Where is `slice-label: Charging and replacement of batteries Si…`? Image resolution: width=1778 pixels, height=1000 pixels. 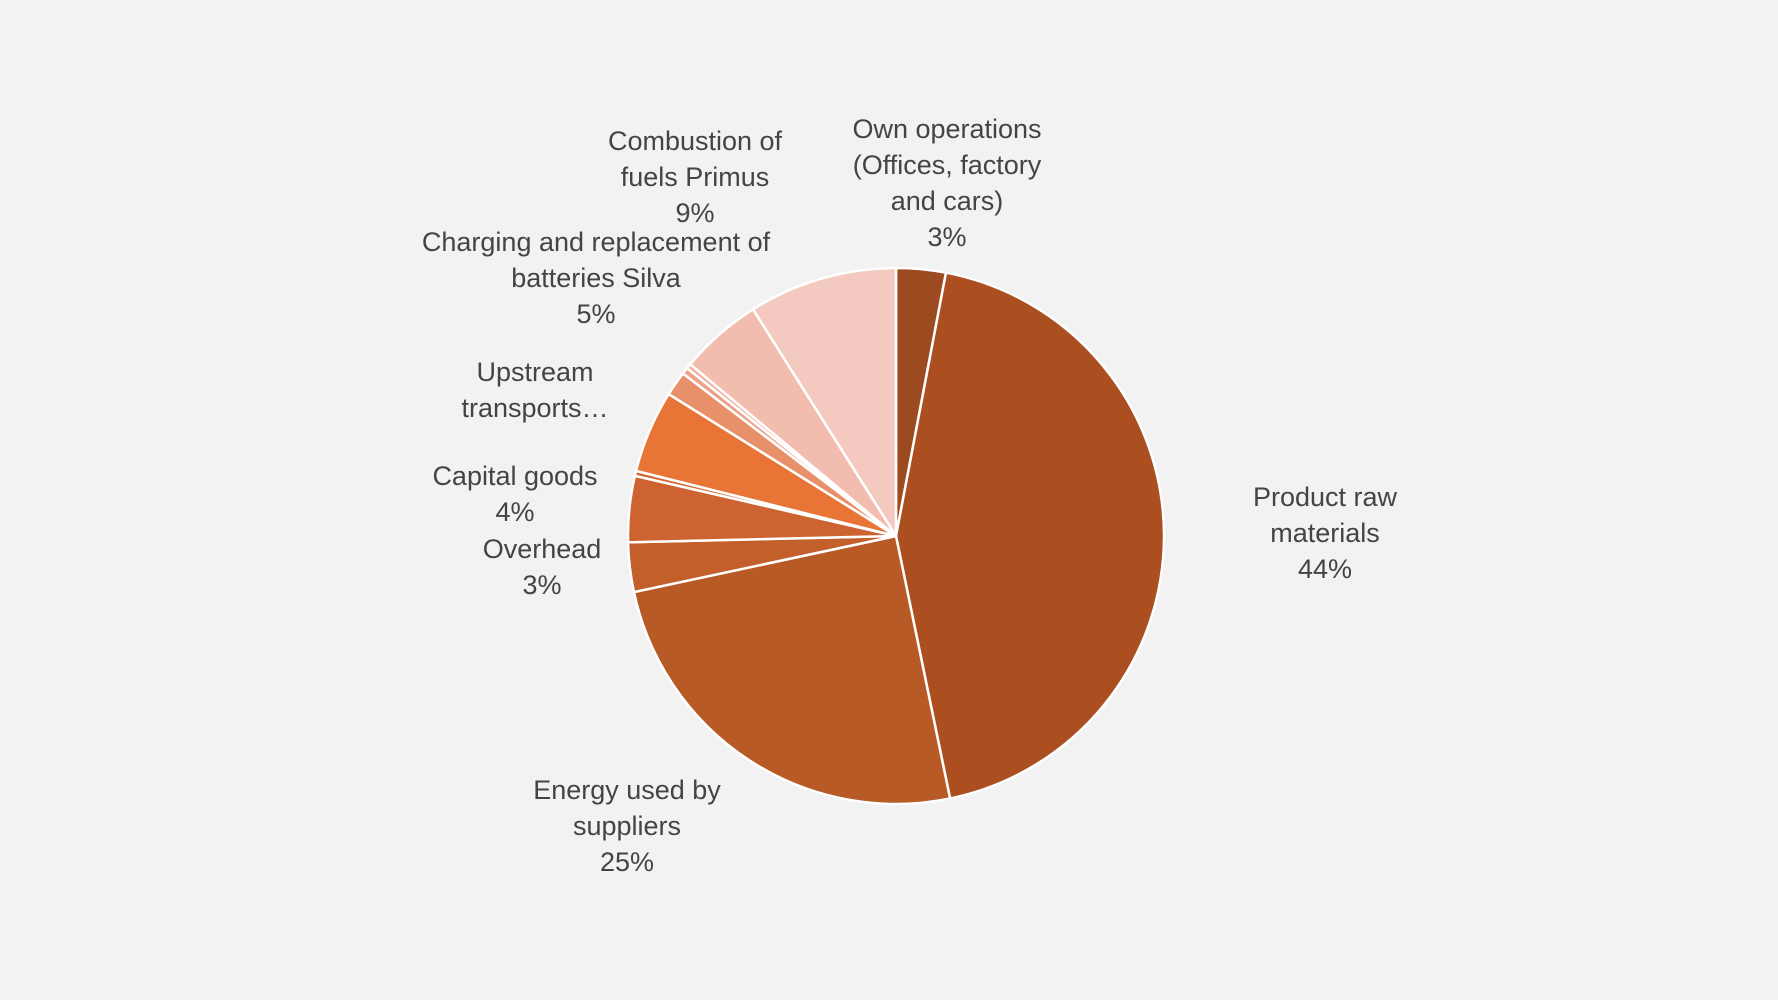 slice-label: Charging and replacement of batteries Si… is located at coordinates (596, 278).